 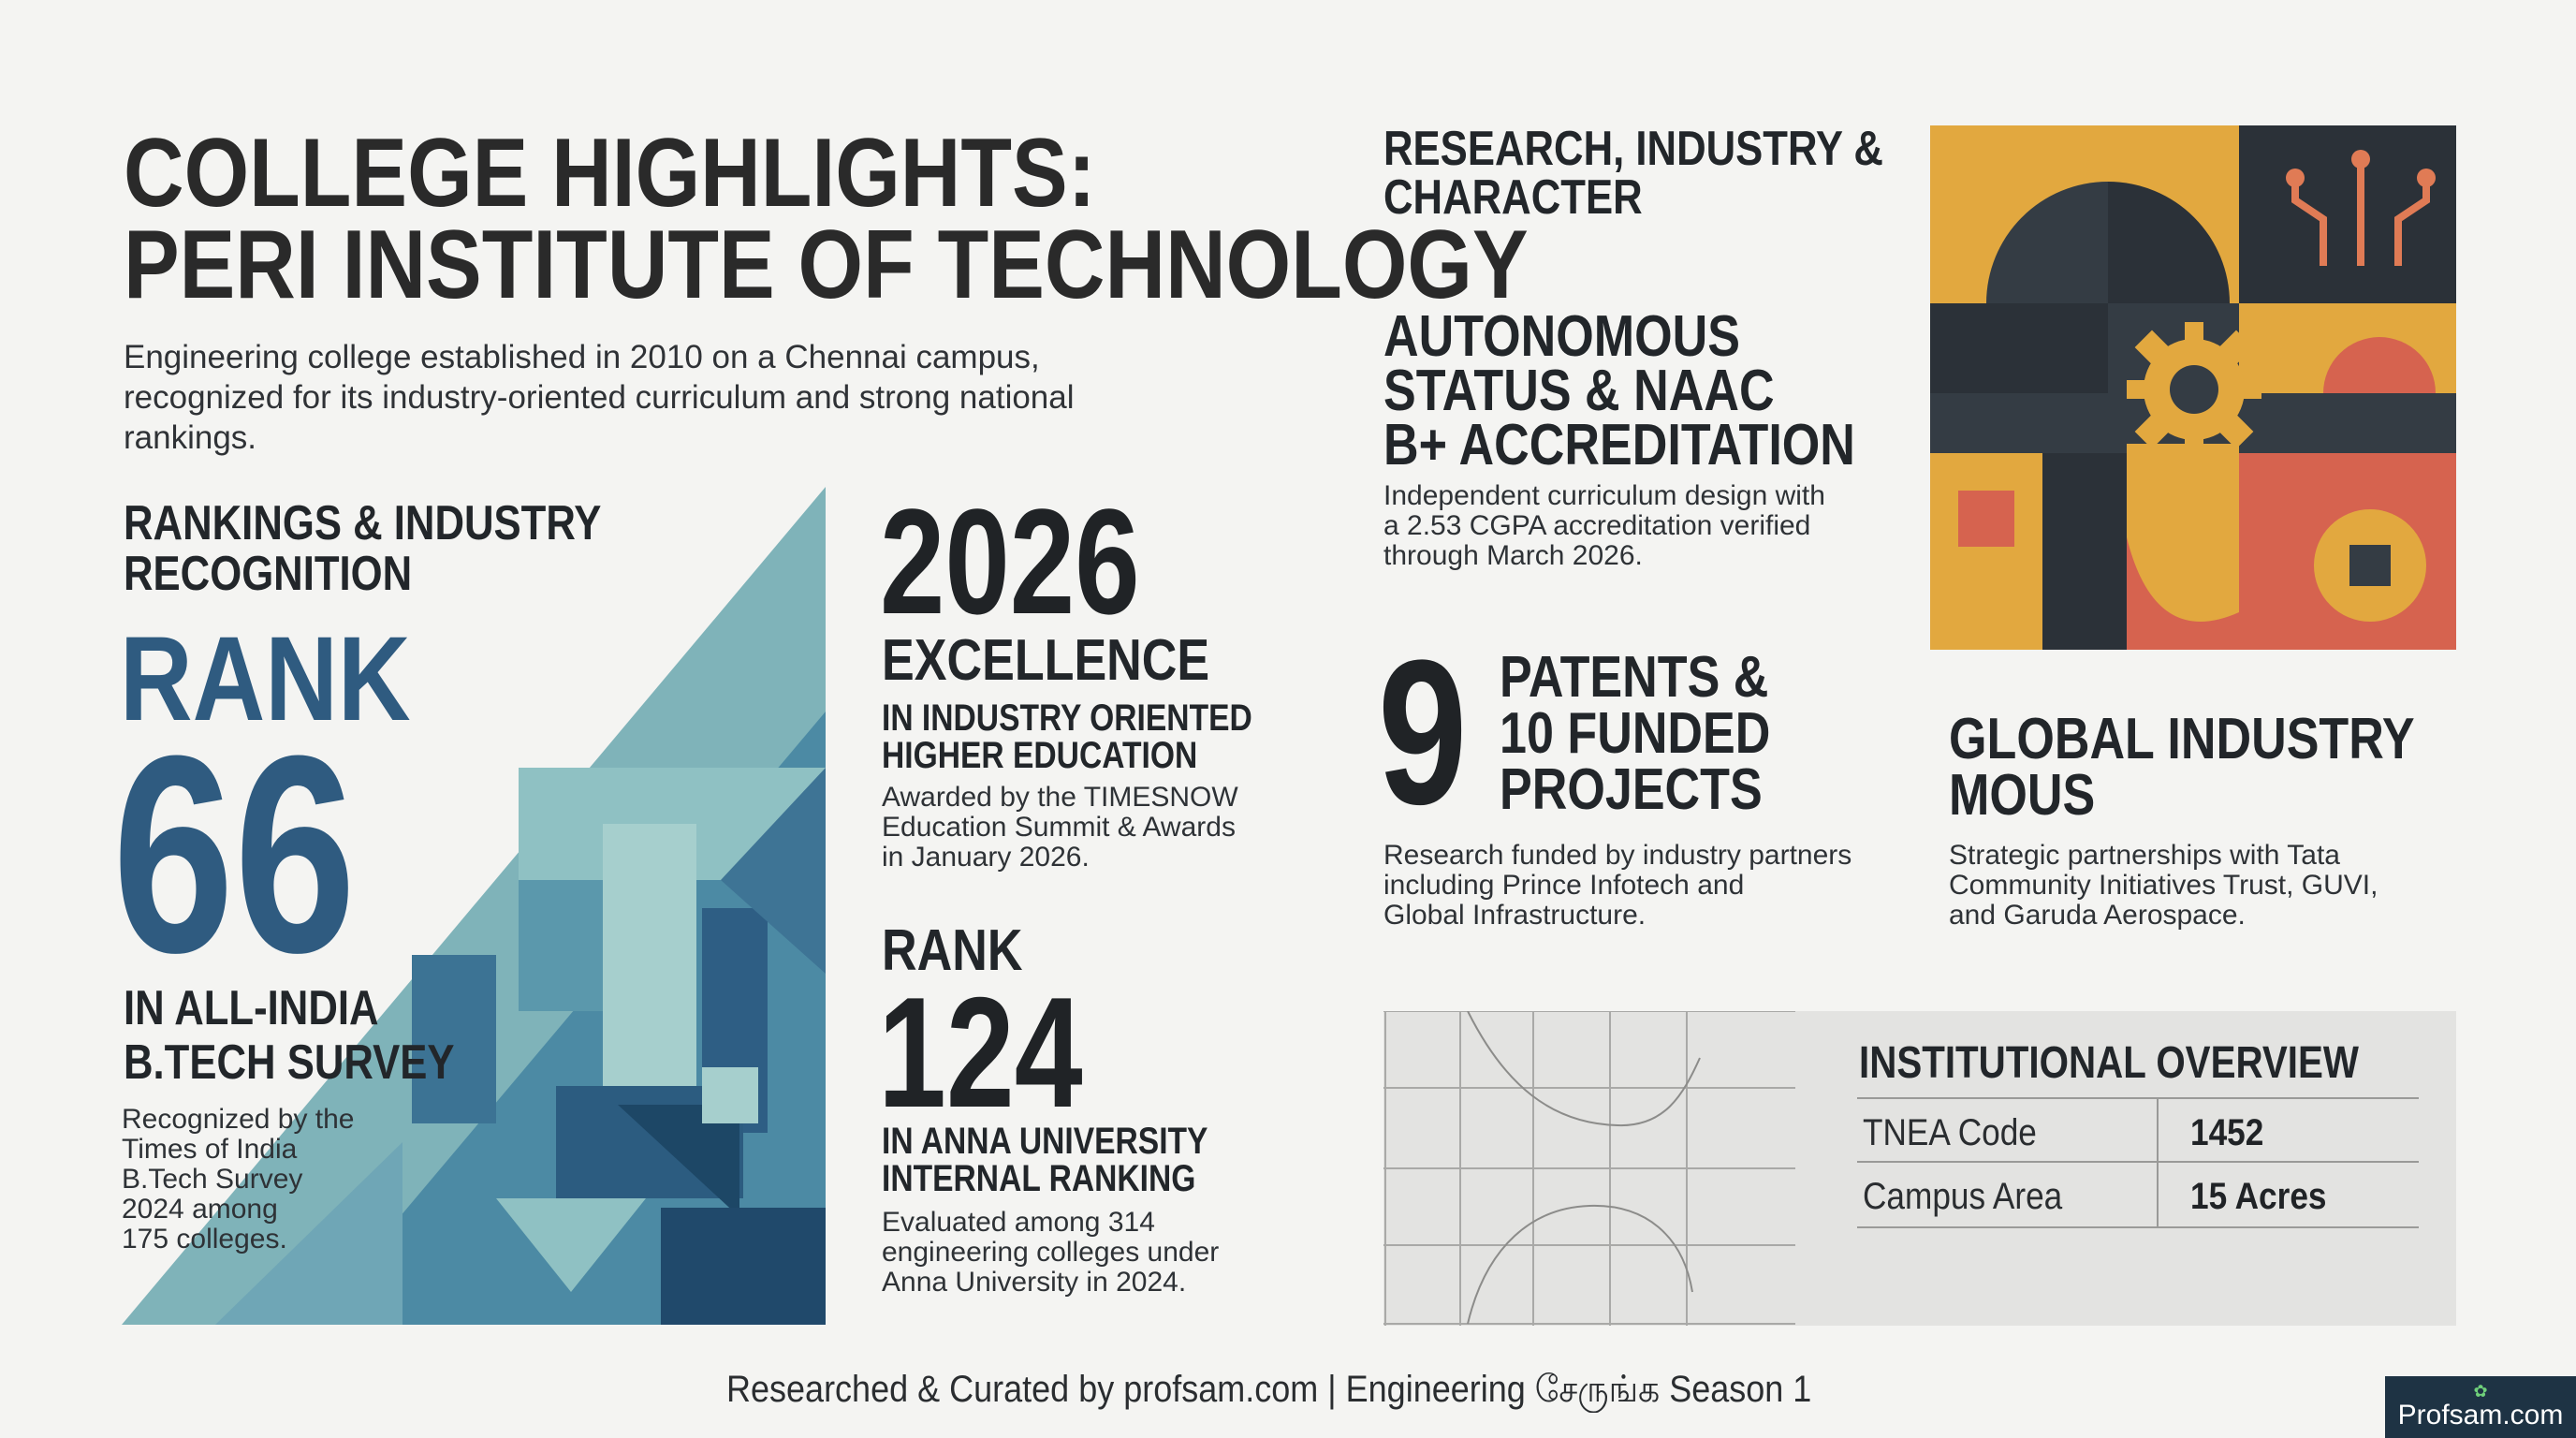 What do you see at coordinates (2480, 1415) in the screenshot?
I see `badge-text: Profsam.com` at bounding box center [2480, 1415].